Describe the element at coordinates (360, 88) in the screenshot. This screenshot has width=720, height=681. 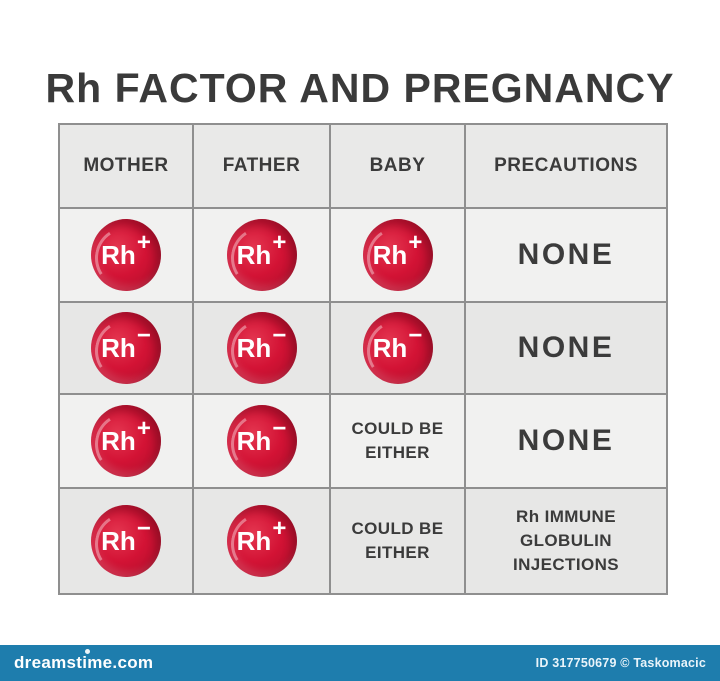
I see `page-title: Rh FACTOR AND PREGNANCY` at that location.